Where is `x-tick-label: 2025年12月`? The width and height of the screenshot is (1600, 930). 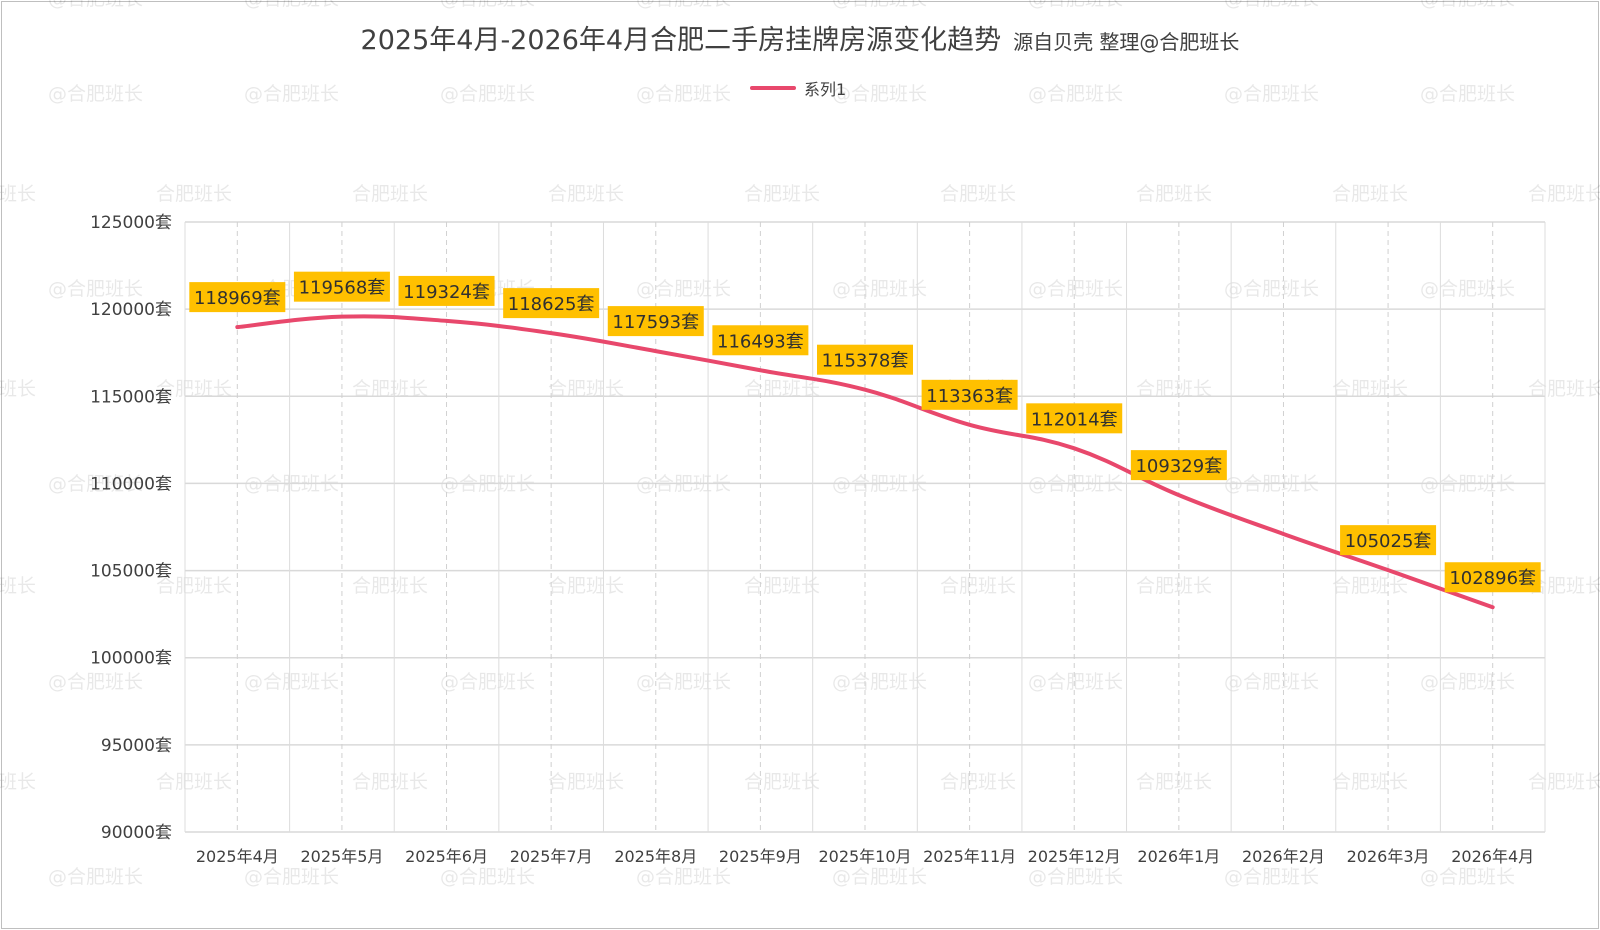 x-tick-label: 2025年12月 is located at coordinates (1074, 856).